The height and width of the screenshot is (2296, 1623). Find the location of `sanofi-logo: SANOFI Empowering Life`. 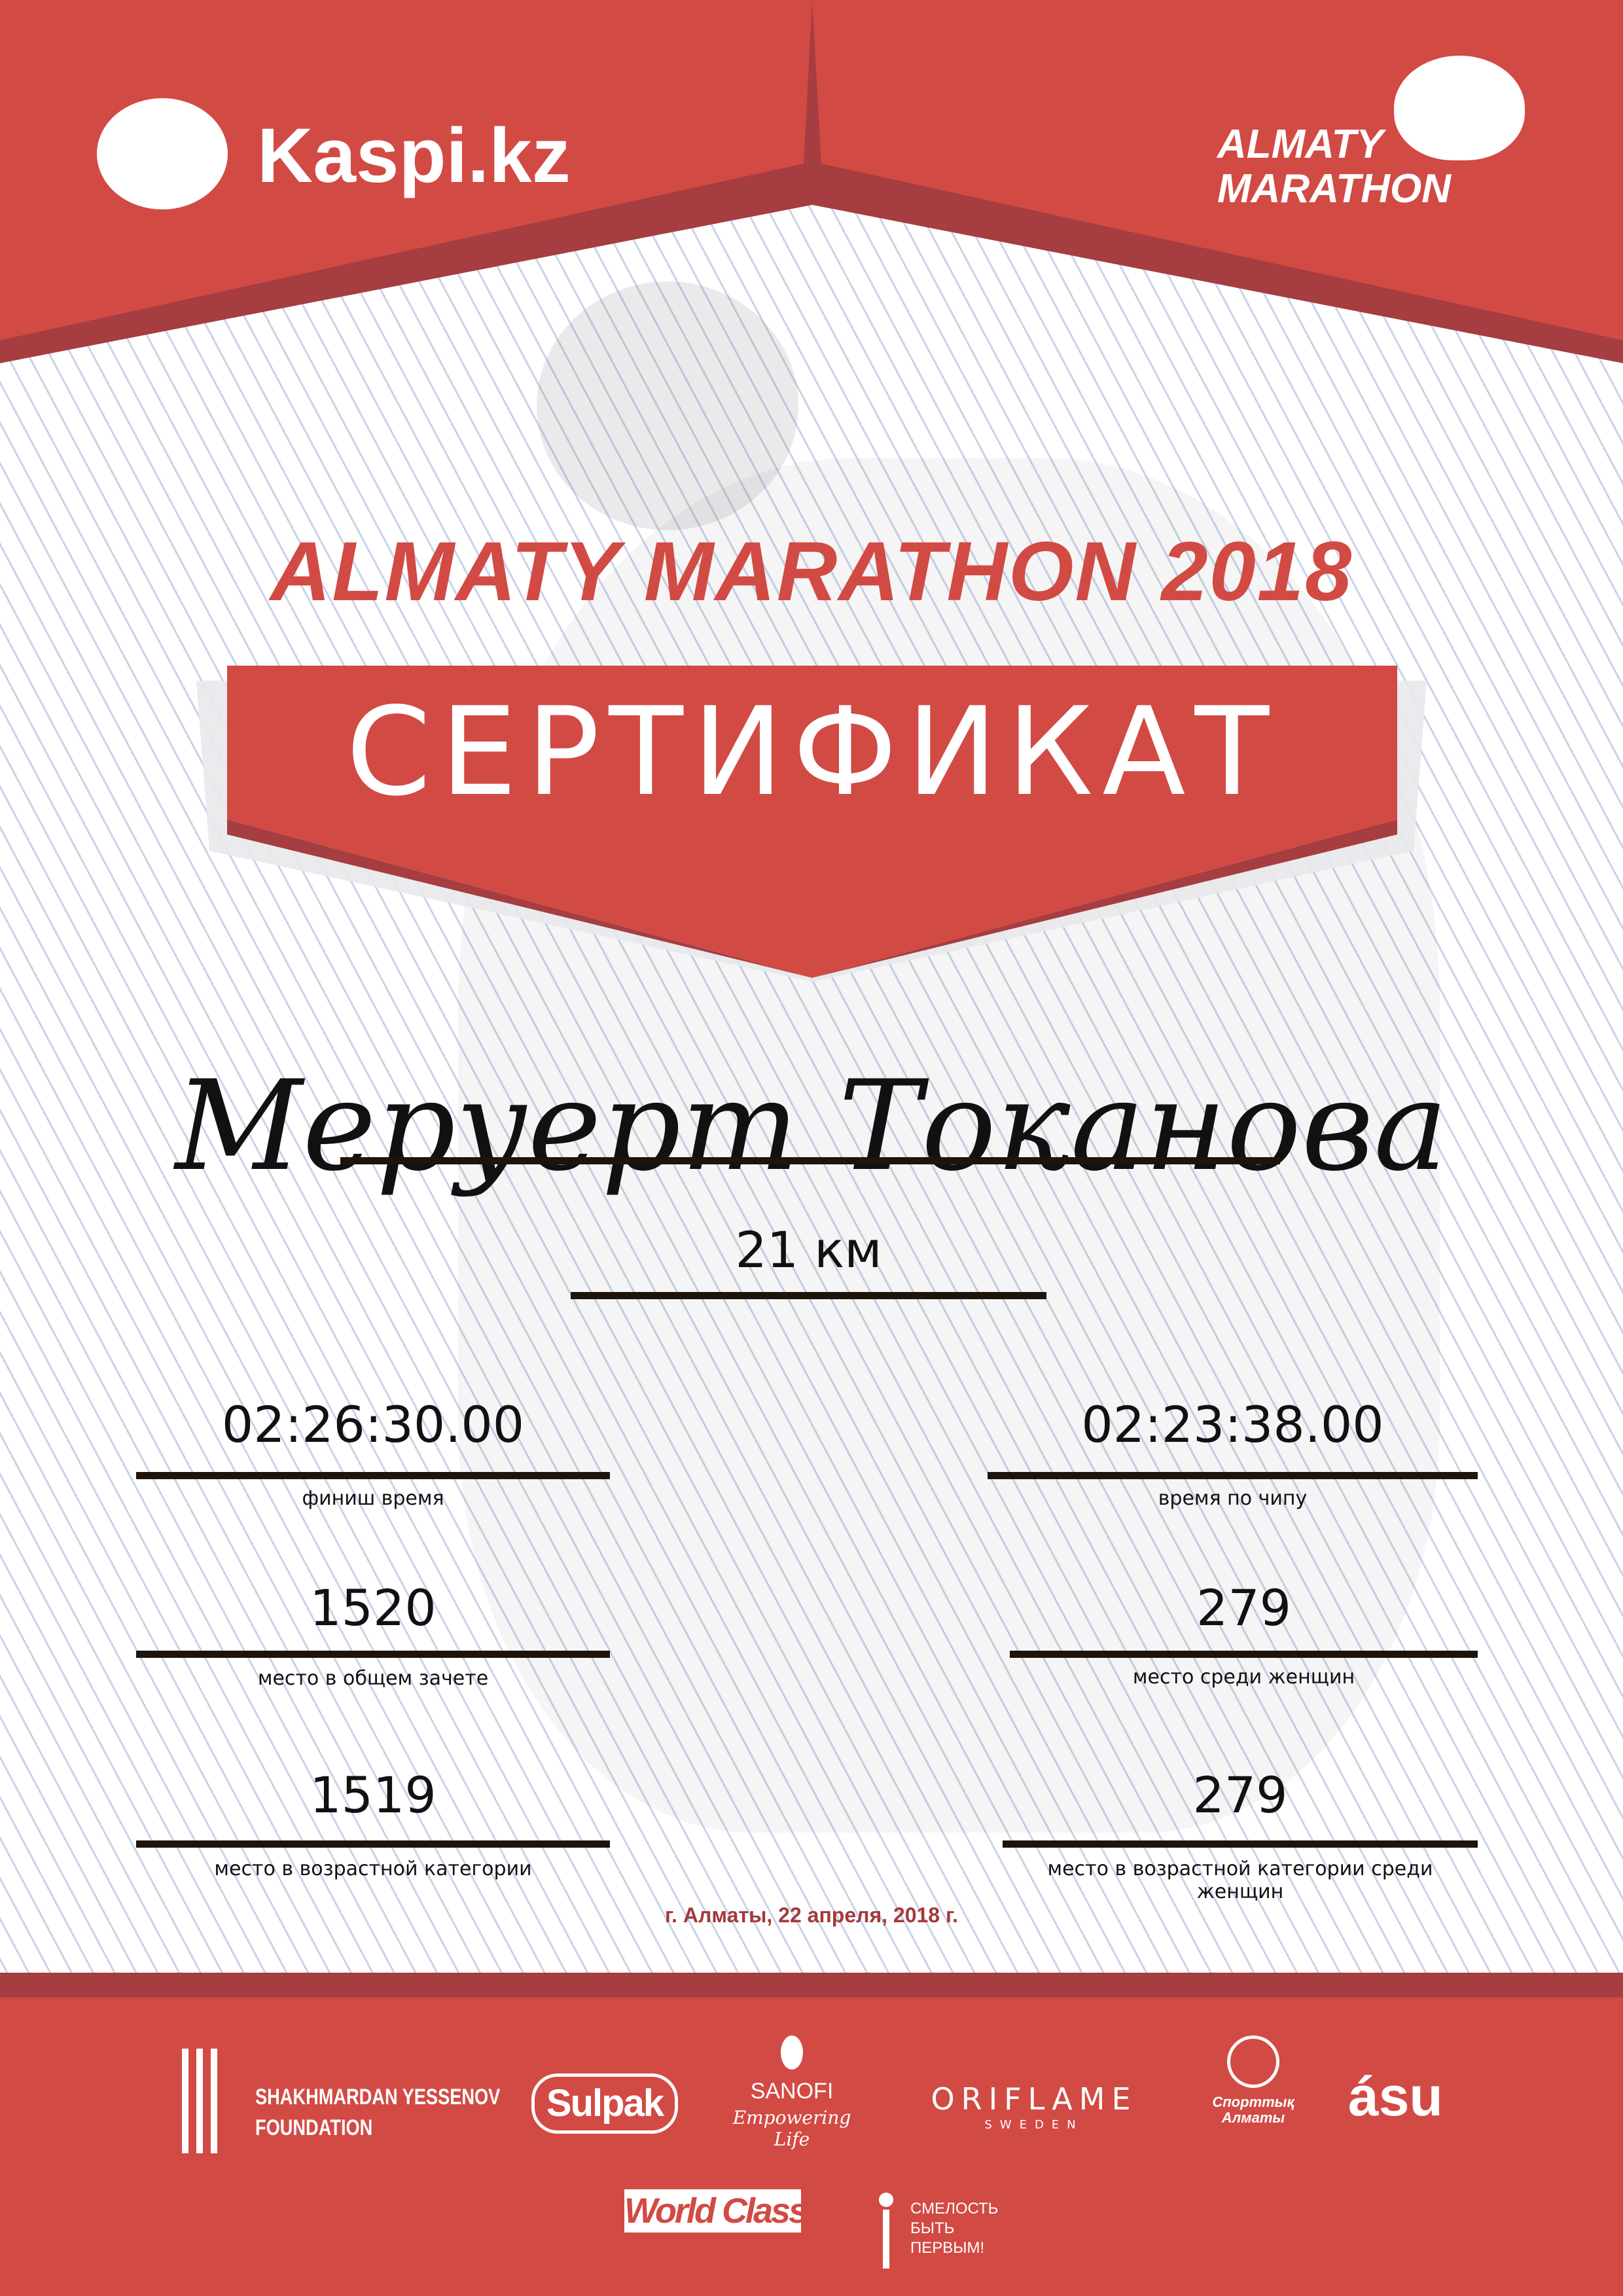

sanofi-logo: SANOFI Empowering Life is located at coordinates (791, 2093).